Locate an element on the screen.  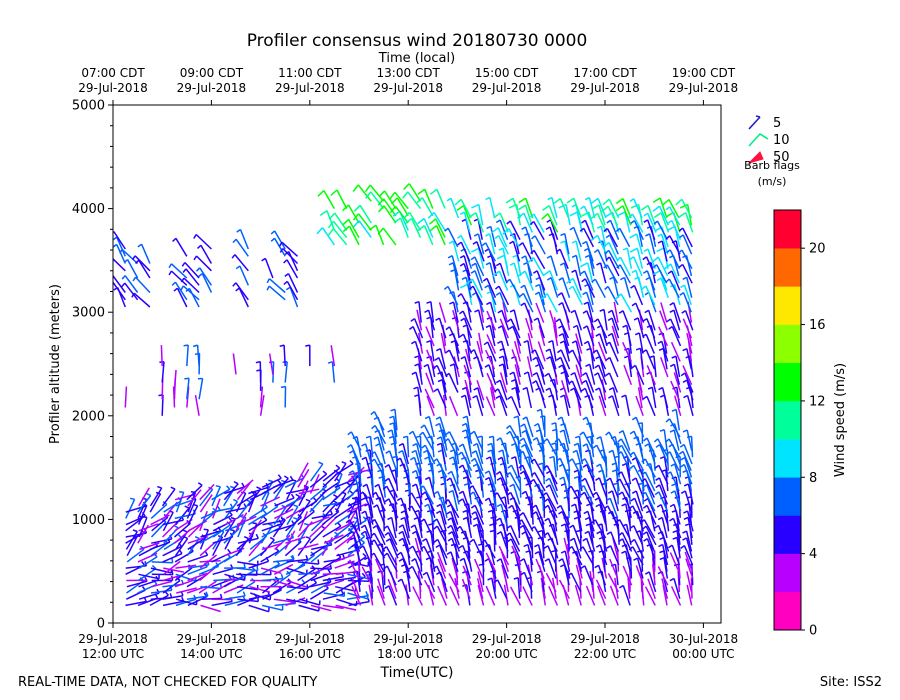
barb-legend-item: 50 is located at coordinates (768, 157).